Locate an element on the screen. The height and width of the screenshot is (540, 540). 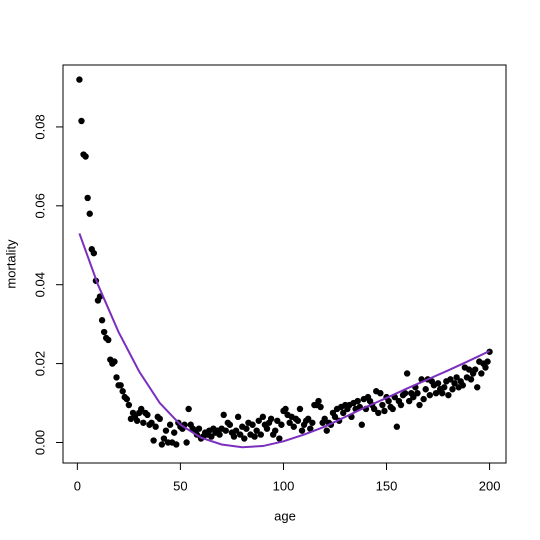
y-tick-label: 0.04 is located at coordinates (39, 284).